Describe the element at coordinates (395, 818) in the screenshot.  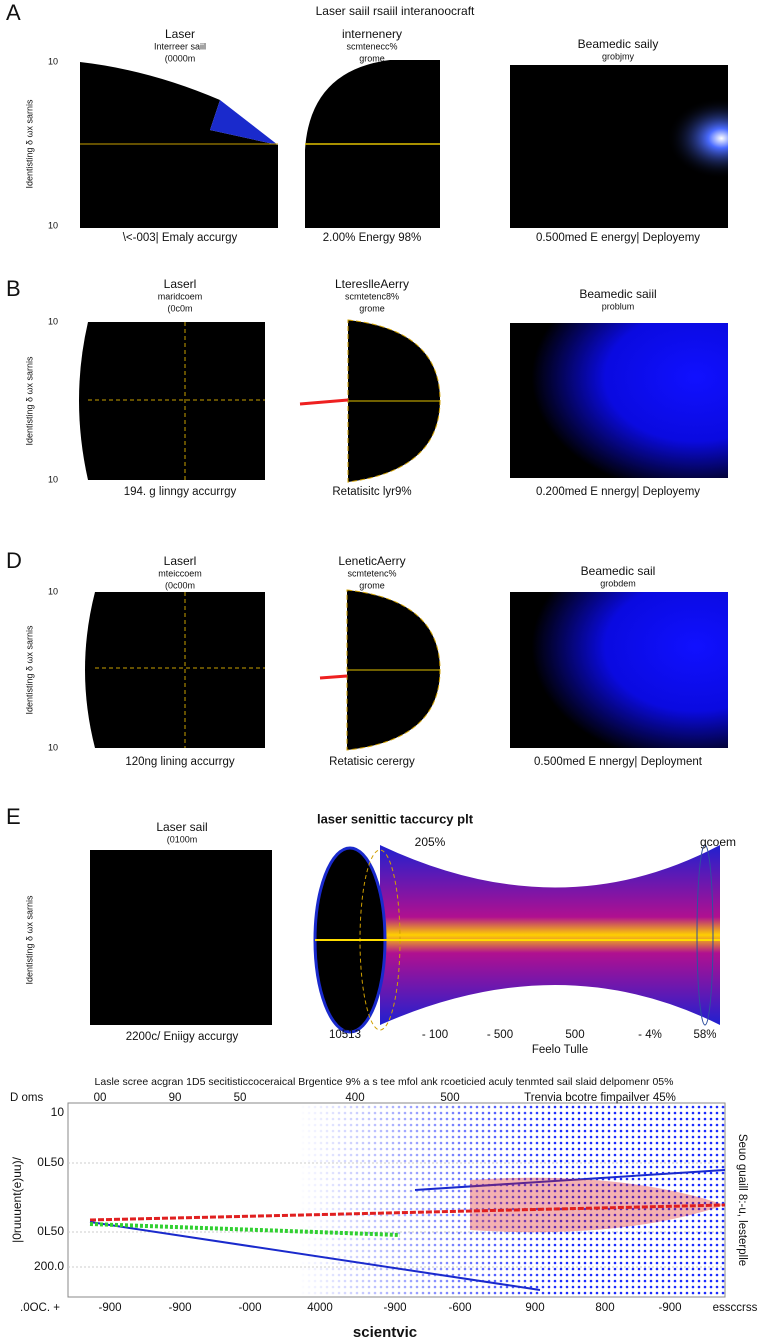
I see `panel-title: laser senittic taccurcy plt` at that location.